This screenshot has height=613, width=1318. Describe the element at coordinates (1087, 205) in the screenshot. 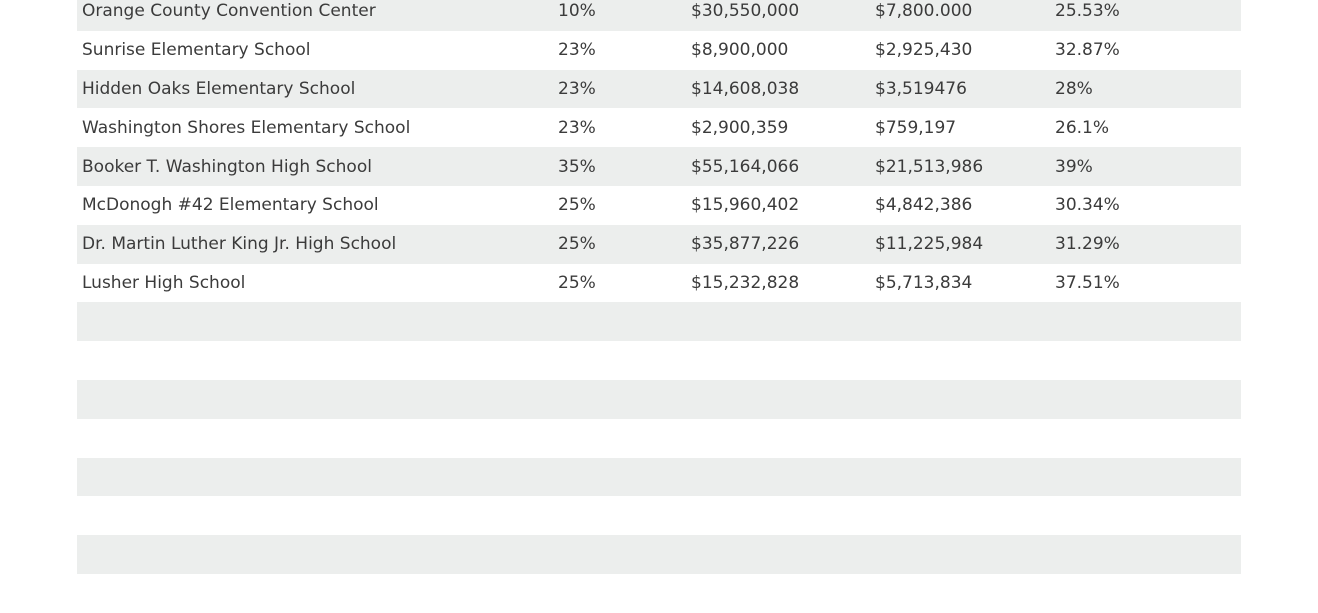

I see `actual-rate-cell: 30.34%` at that location.